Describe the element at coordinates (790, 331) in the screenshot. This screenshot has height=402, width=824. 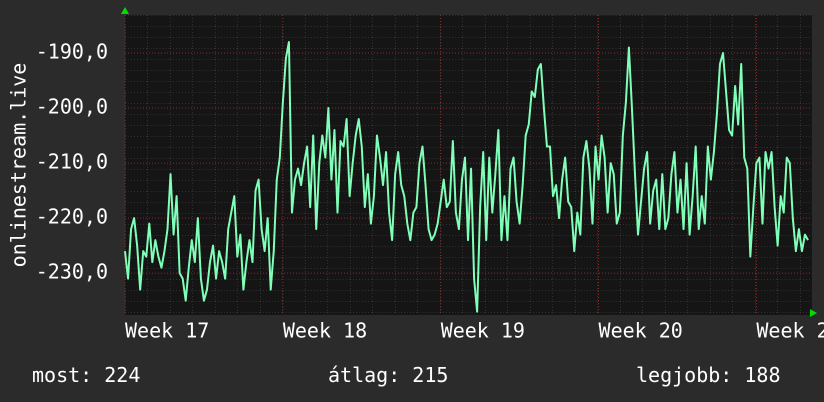
I see `x-tick-label: Week 21` at that location.